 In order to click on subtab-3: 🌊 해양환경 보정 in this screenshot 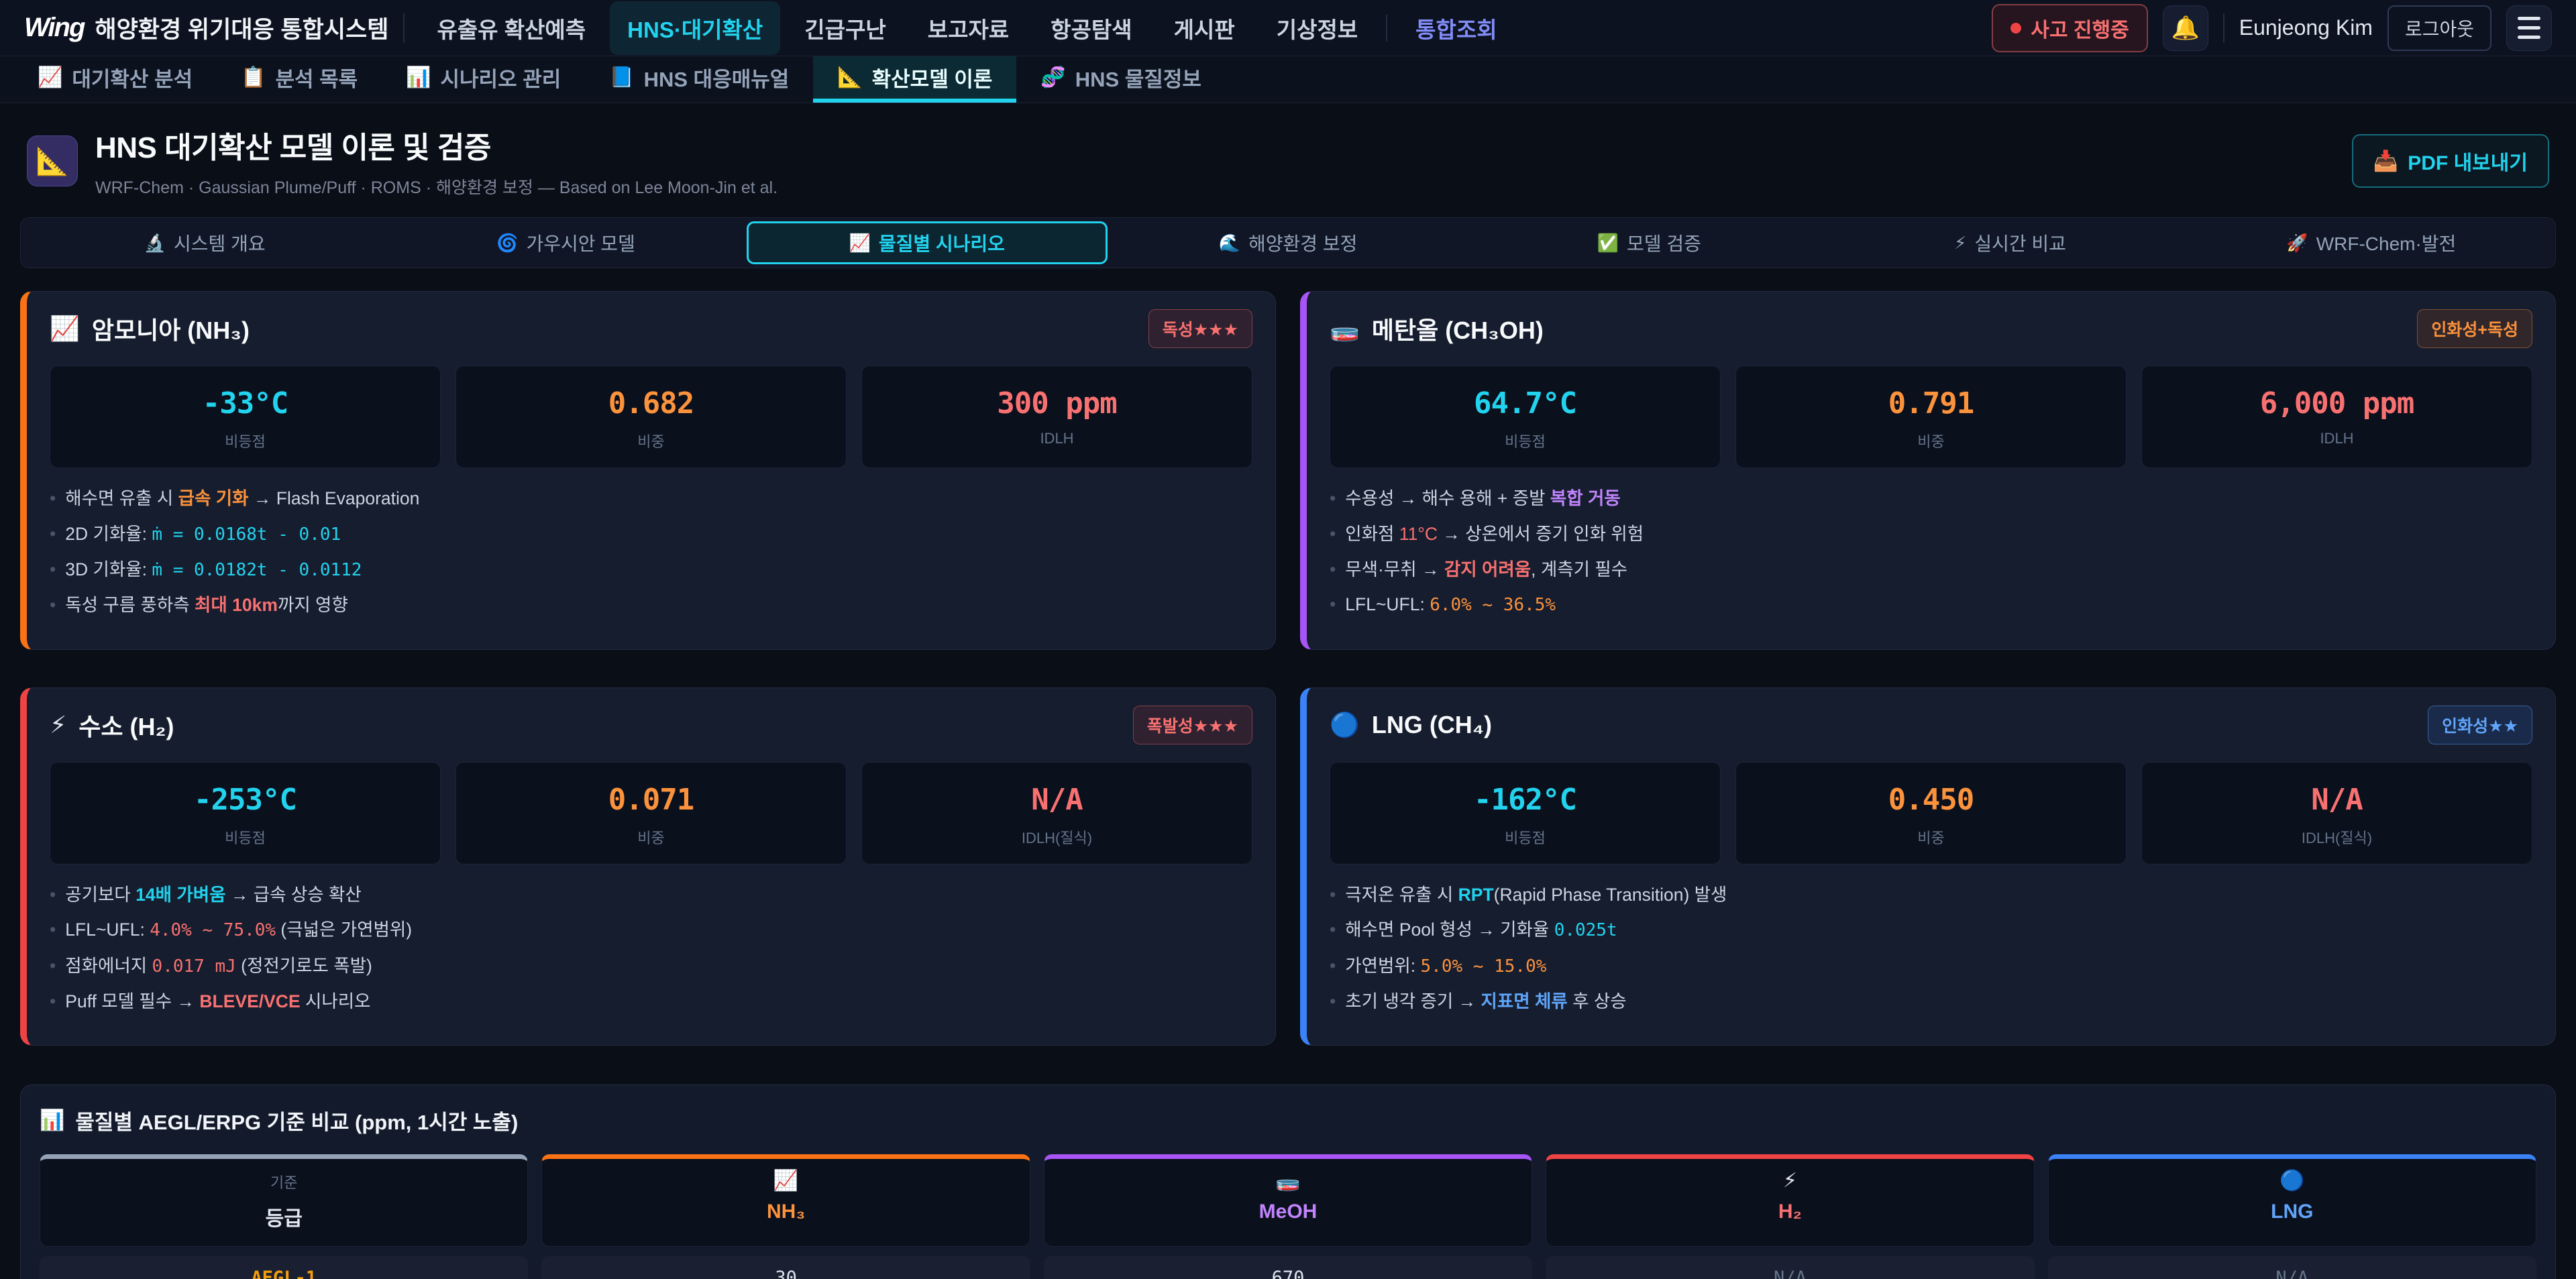, I will do `click(1288, 243)`.